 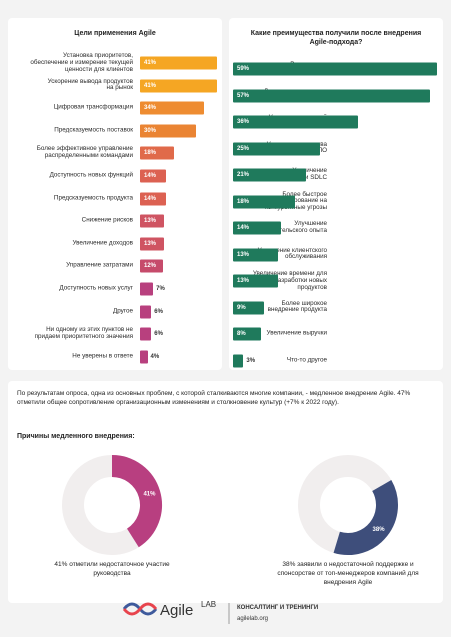 What do you see at coordinates (278, 608) in the screenshot?
I see `tagline: КОНСАЛТИНГ И ТРЕНИНГИ` at bounding box center [278, 608].